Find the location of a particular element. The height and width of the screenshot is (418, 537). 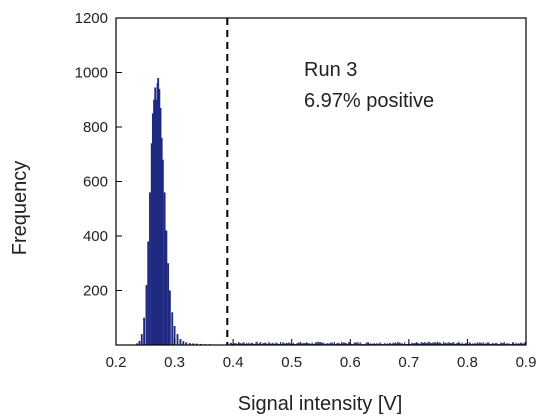

y-tick-label: 600 is located at coordinates (95, 182).